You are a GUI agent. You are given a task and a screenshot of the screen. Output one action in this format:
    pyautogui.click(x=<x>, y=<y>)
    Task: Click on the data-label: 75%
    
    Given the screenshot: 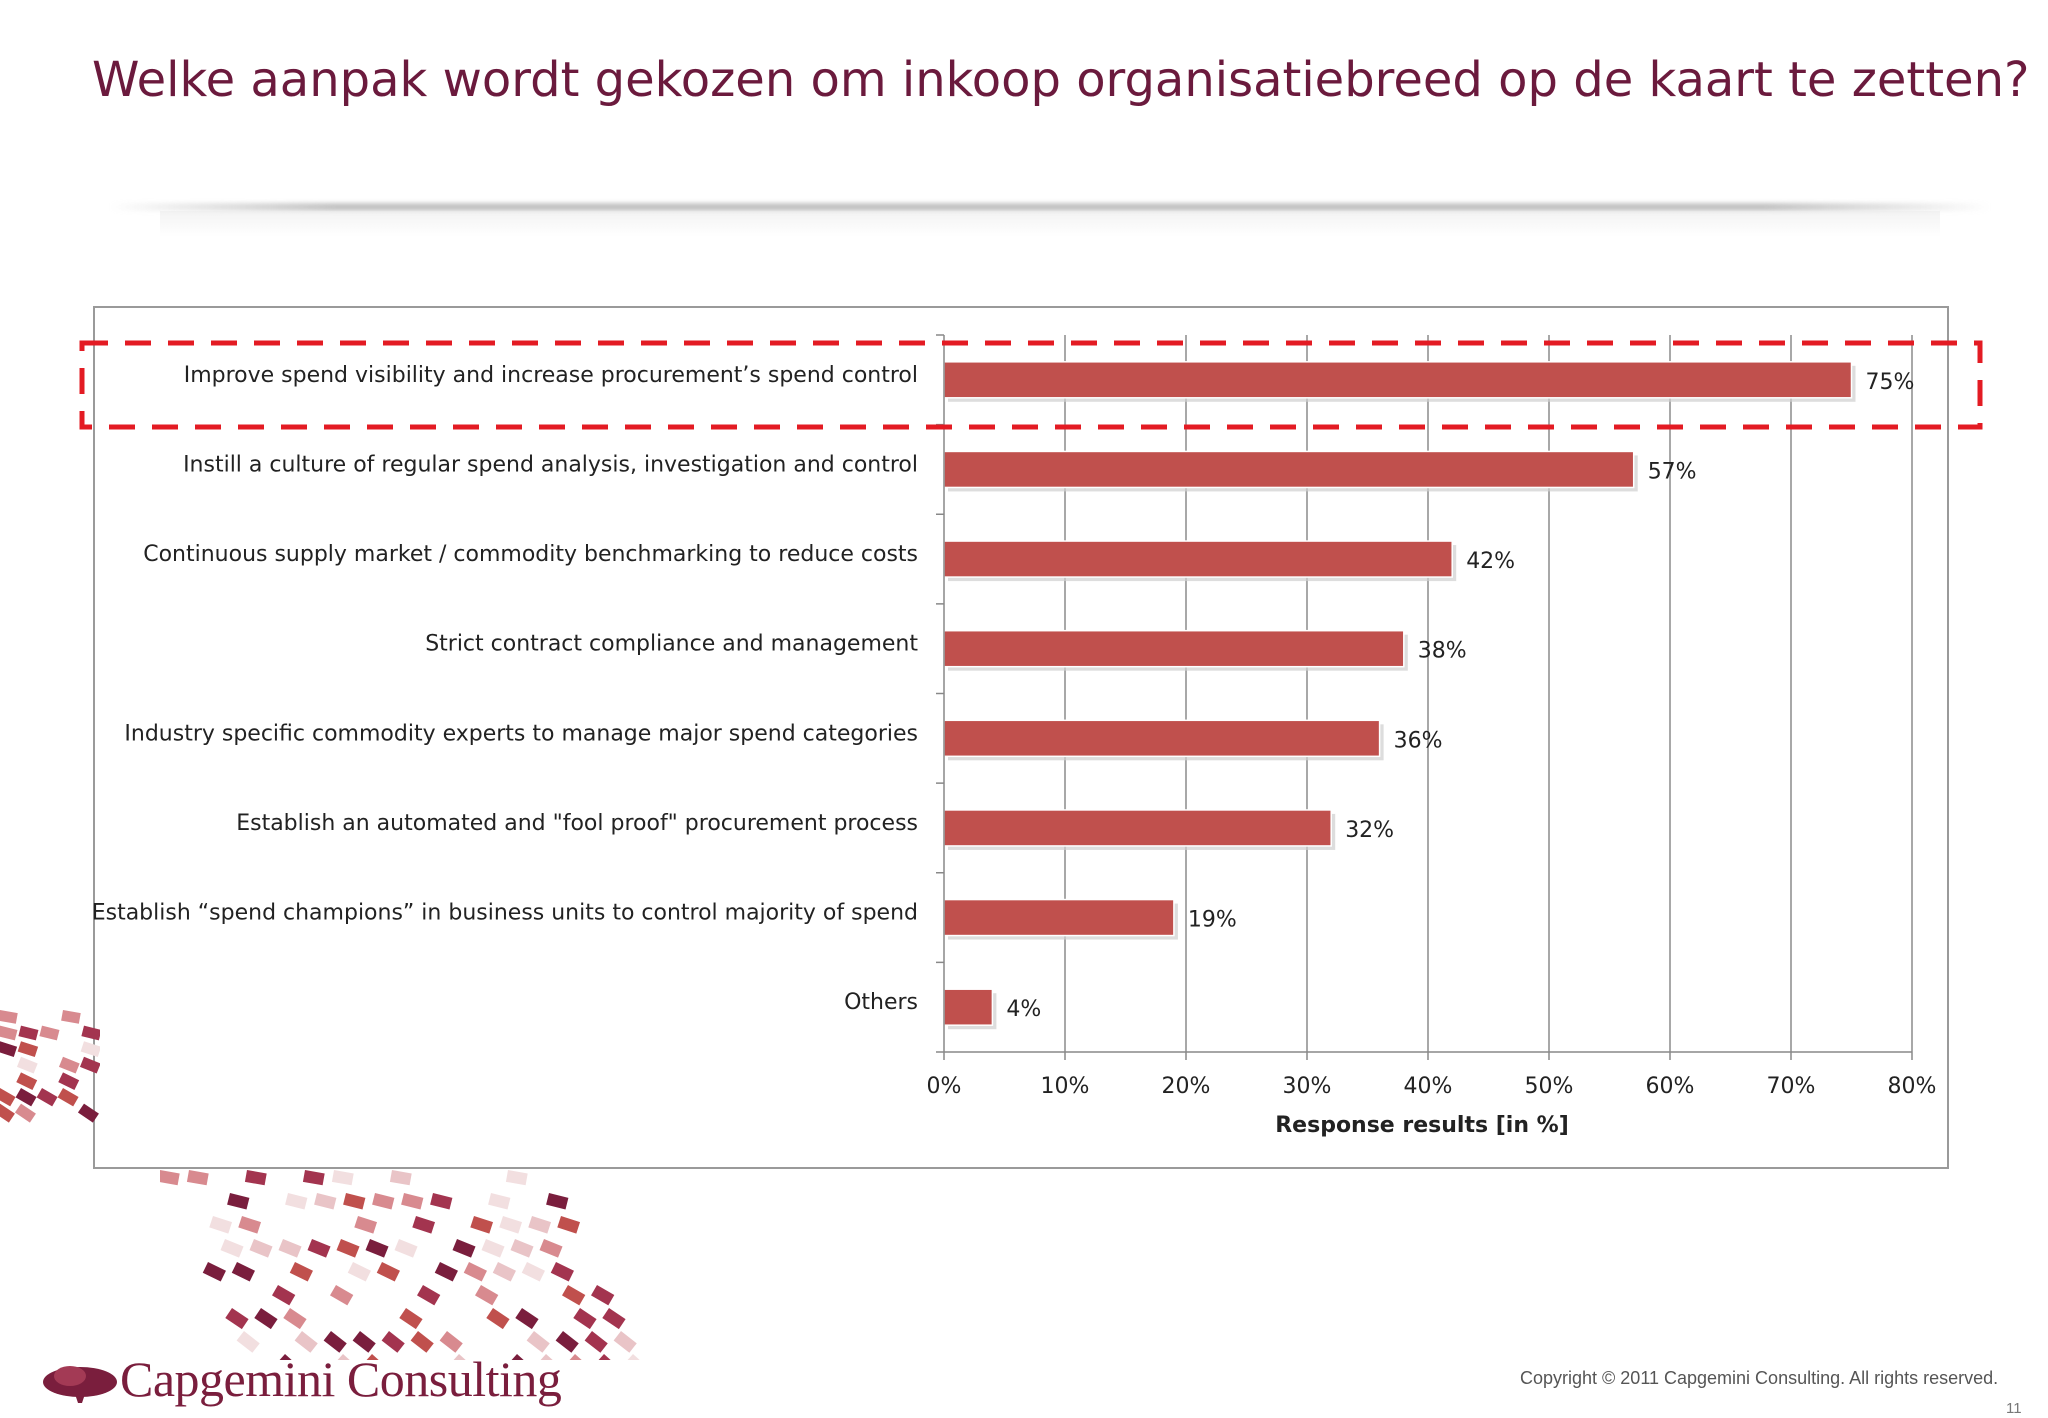 What is the action you would take?
    pyautogui.click(x=1890, y=382)
    